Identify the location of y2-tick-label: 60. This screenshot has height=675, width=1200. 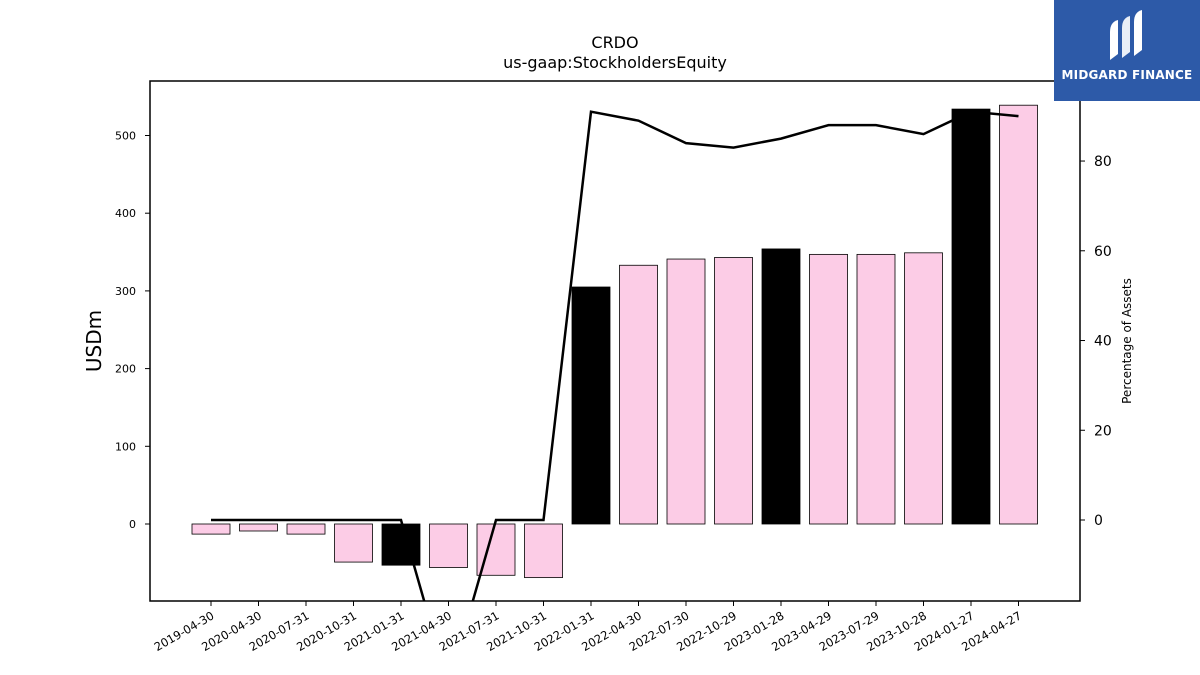
(1103, 252).